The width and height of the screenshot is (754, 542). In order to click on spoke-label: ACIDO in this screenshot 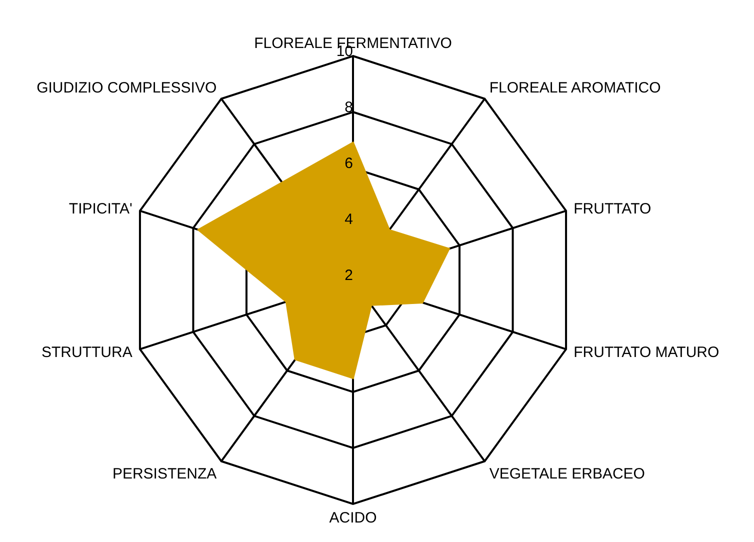, I will do `click(353, 518)`.